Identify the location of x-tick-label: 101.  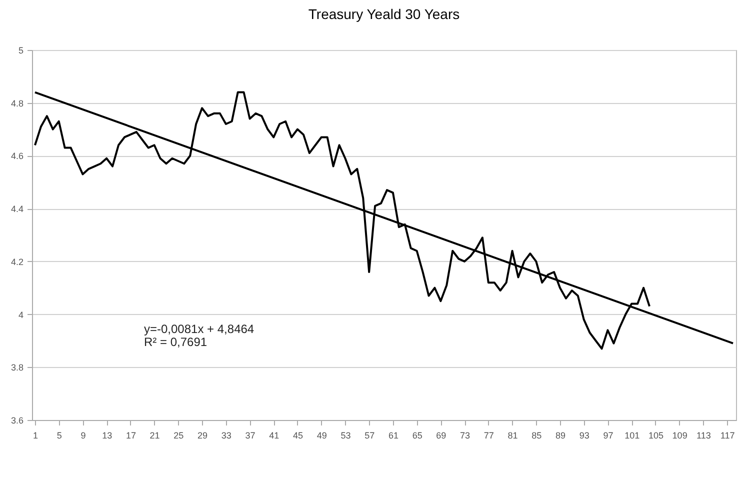
(632, 435).